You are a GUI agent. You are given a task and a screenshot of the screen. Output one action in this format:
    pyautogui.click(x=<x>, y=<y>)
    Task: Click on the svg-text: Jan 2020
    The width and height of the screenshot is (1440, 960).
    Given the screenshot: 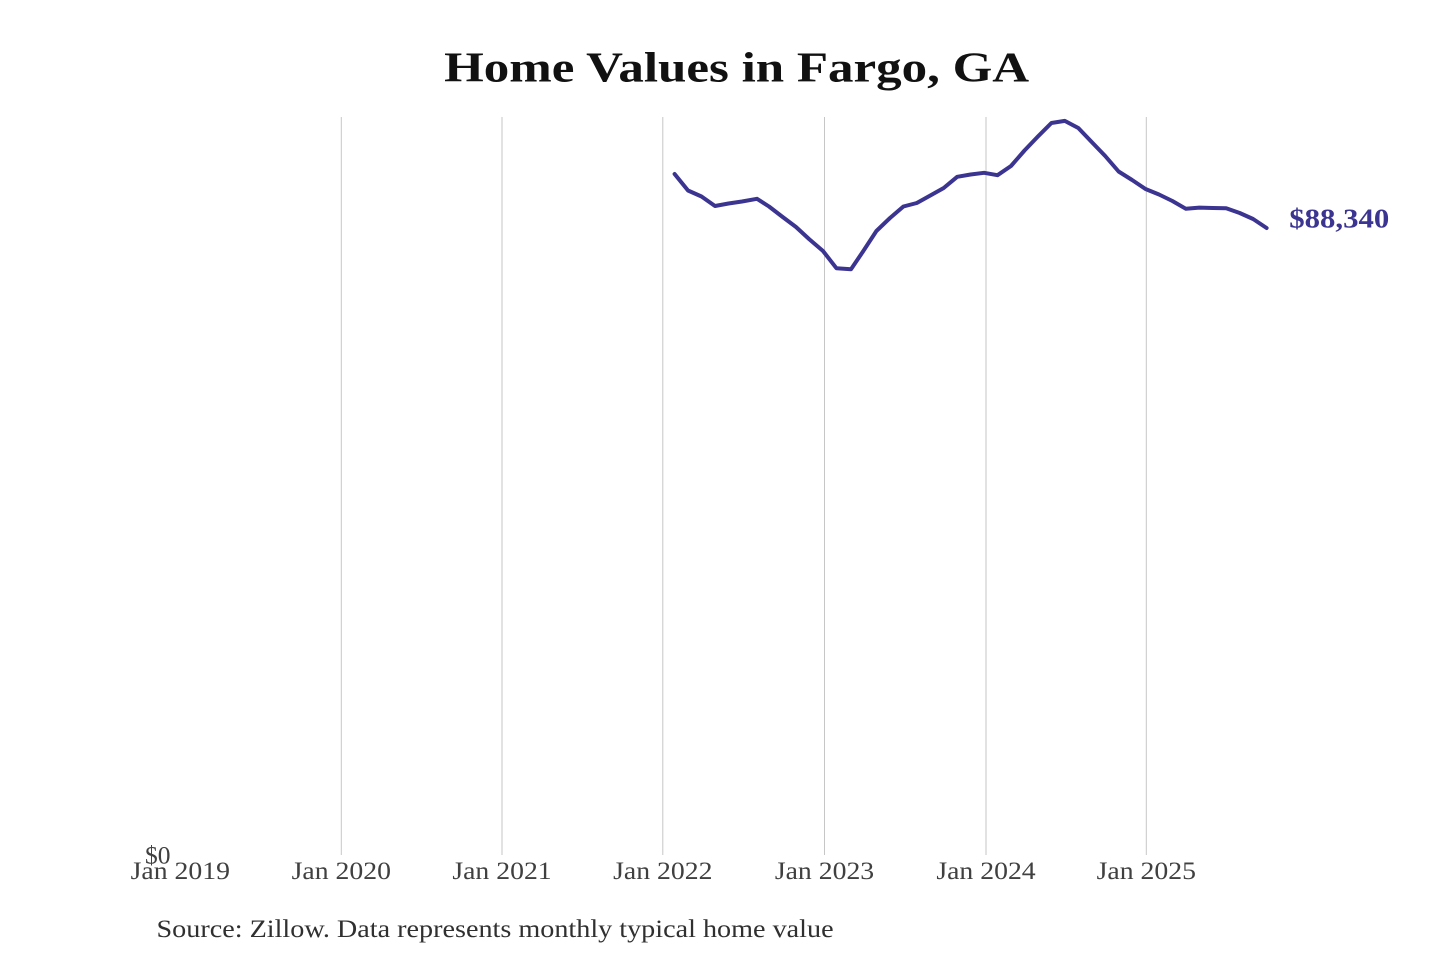 What is the action you would take?
    pyautogui.click(x=341, y=870)
    